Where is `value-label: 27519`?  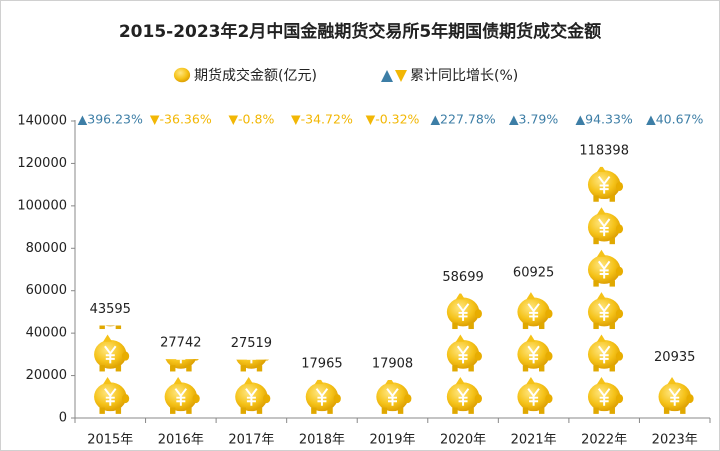 value-label: 27519 is located at coordinates (251, 343).